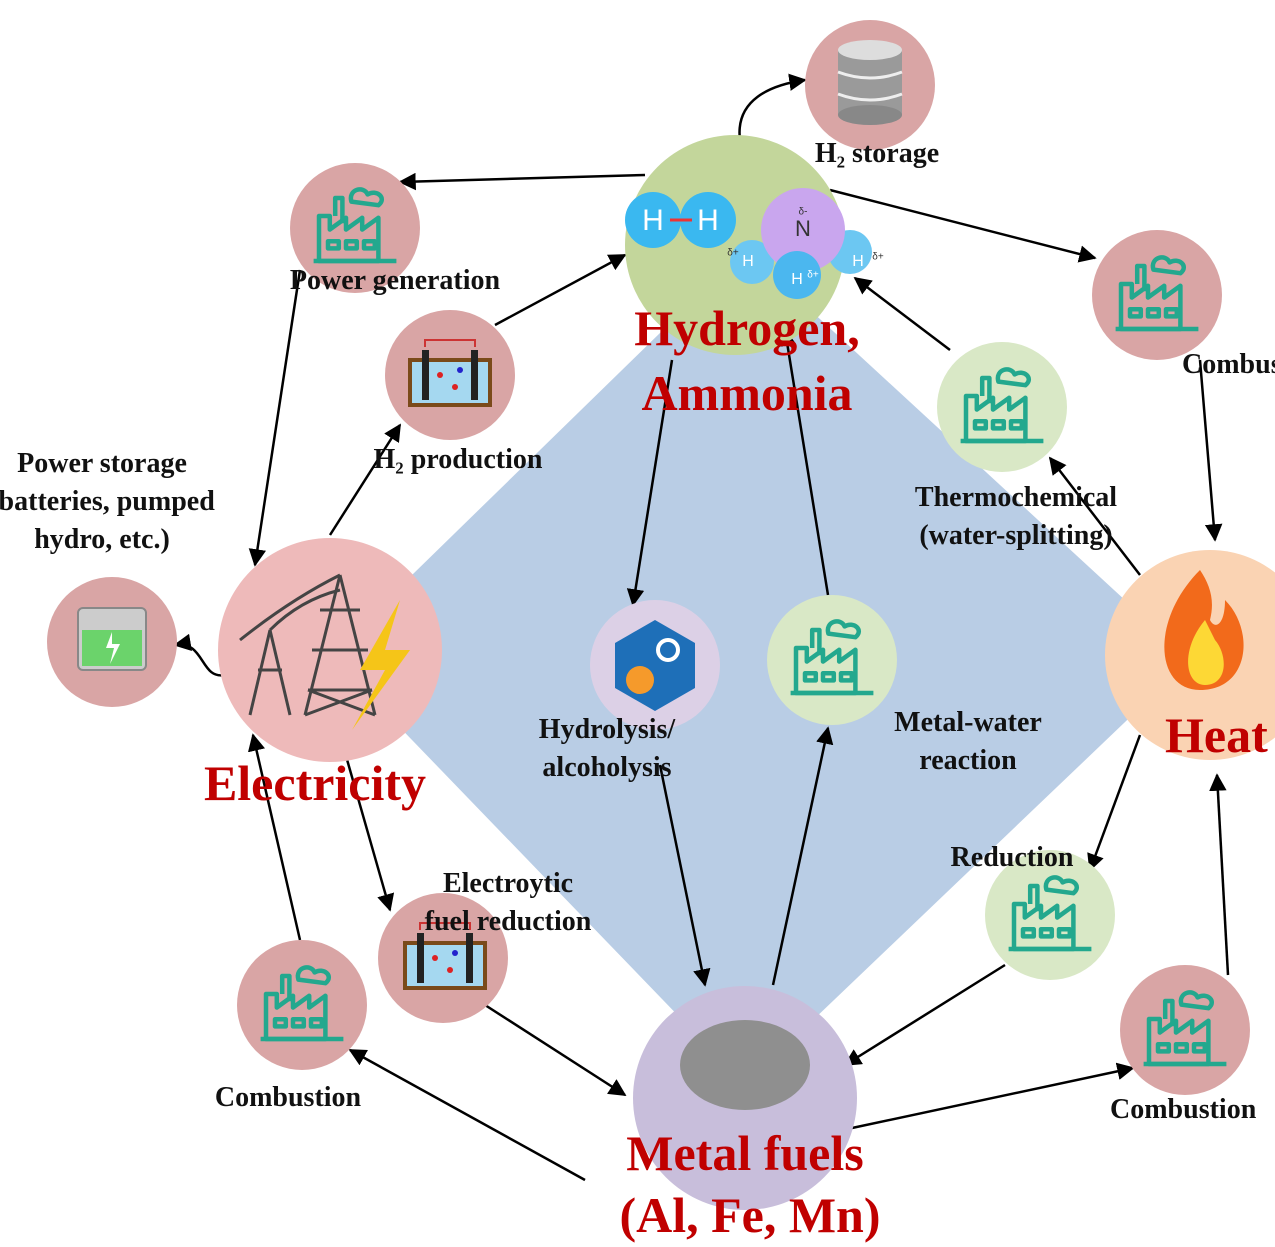 This screenshot has height=1247, width=1275. Describe the element at coordinates (870, 82) in the screenshot. I see `database-icon` at that location.